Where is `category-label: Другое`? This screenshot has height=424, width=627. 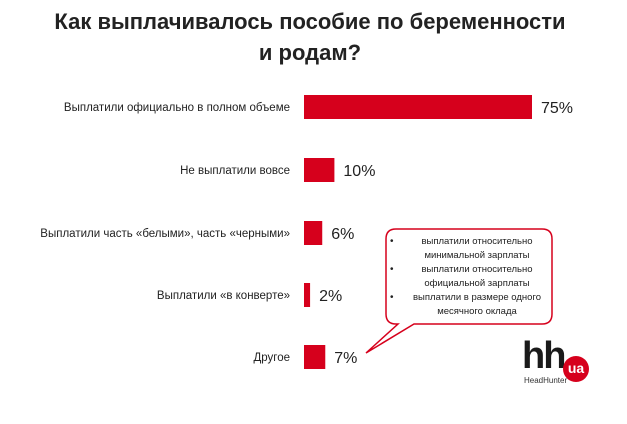 category-label: Другое is located at coordinates (271, 358).